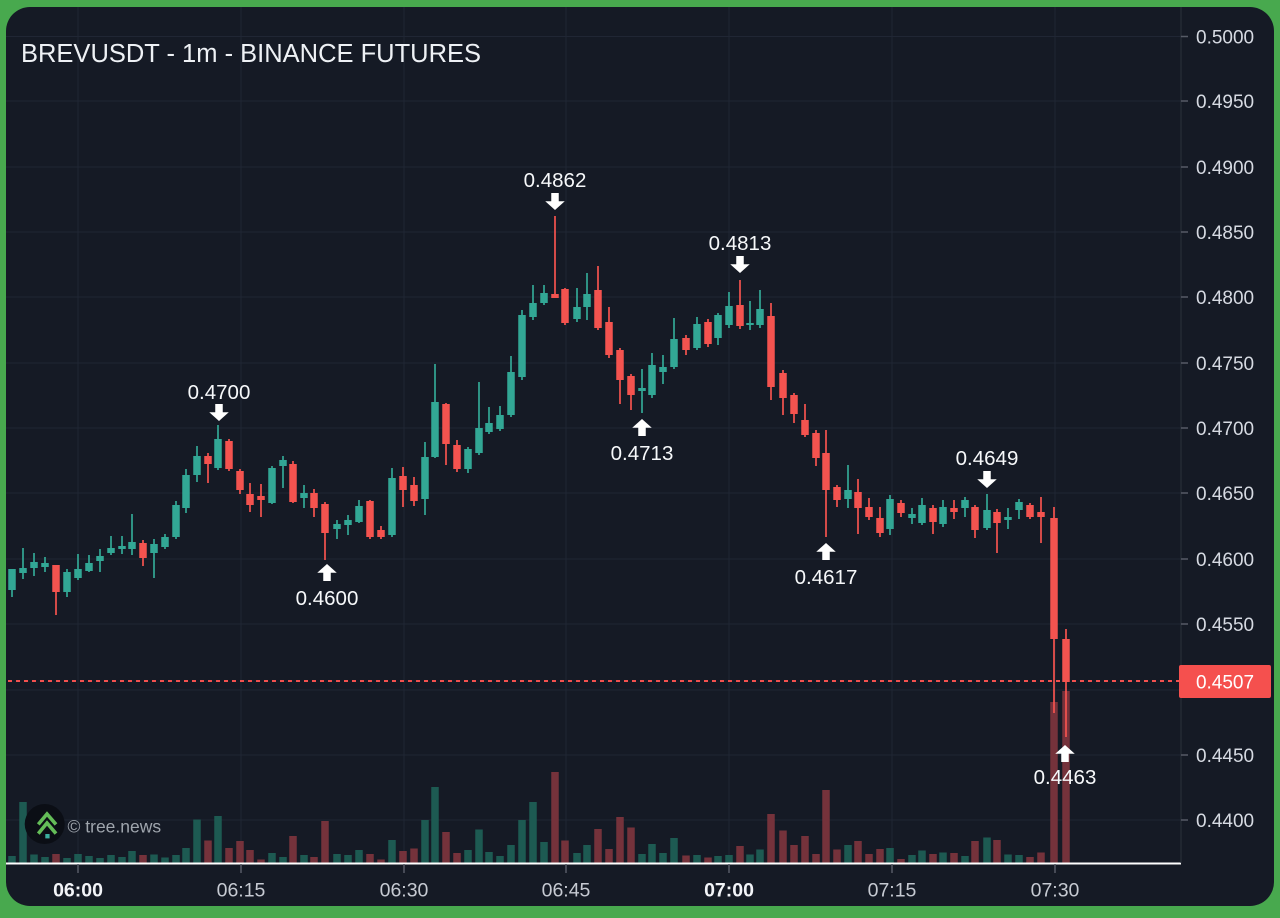  What do you see at coordinates (892, 891) in the screenshot?
I see `svg-text: 07:15` at bounding box center [892, 891].